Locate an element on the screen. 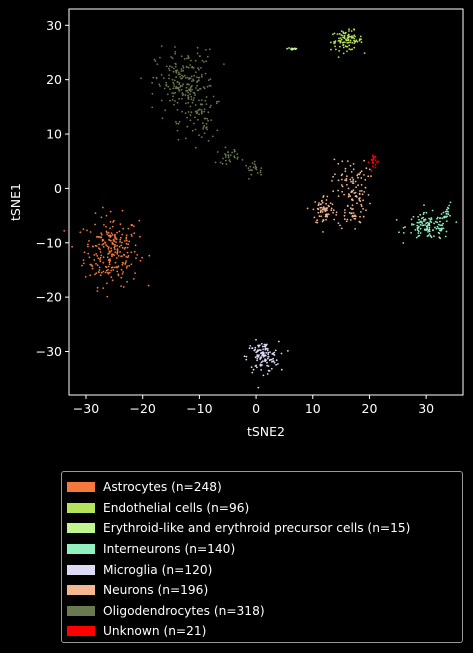 This screenshot has width=473, height=653. x-tick-label: 30 is located at coordinates (426, 408).